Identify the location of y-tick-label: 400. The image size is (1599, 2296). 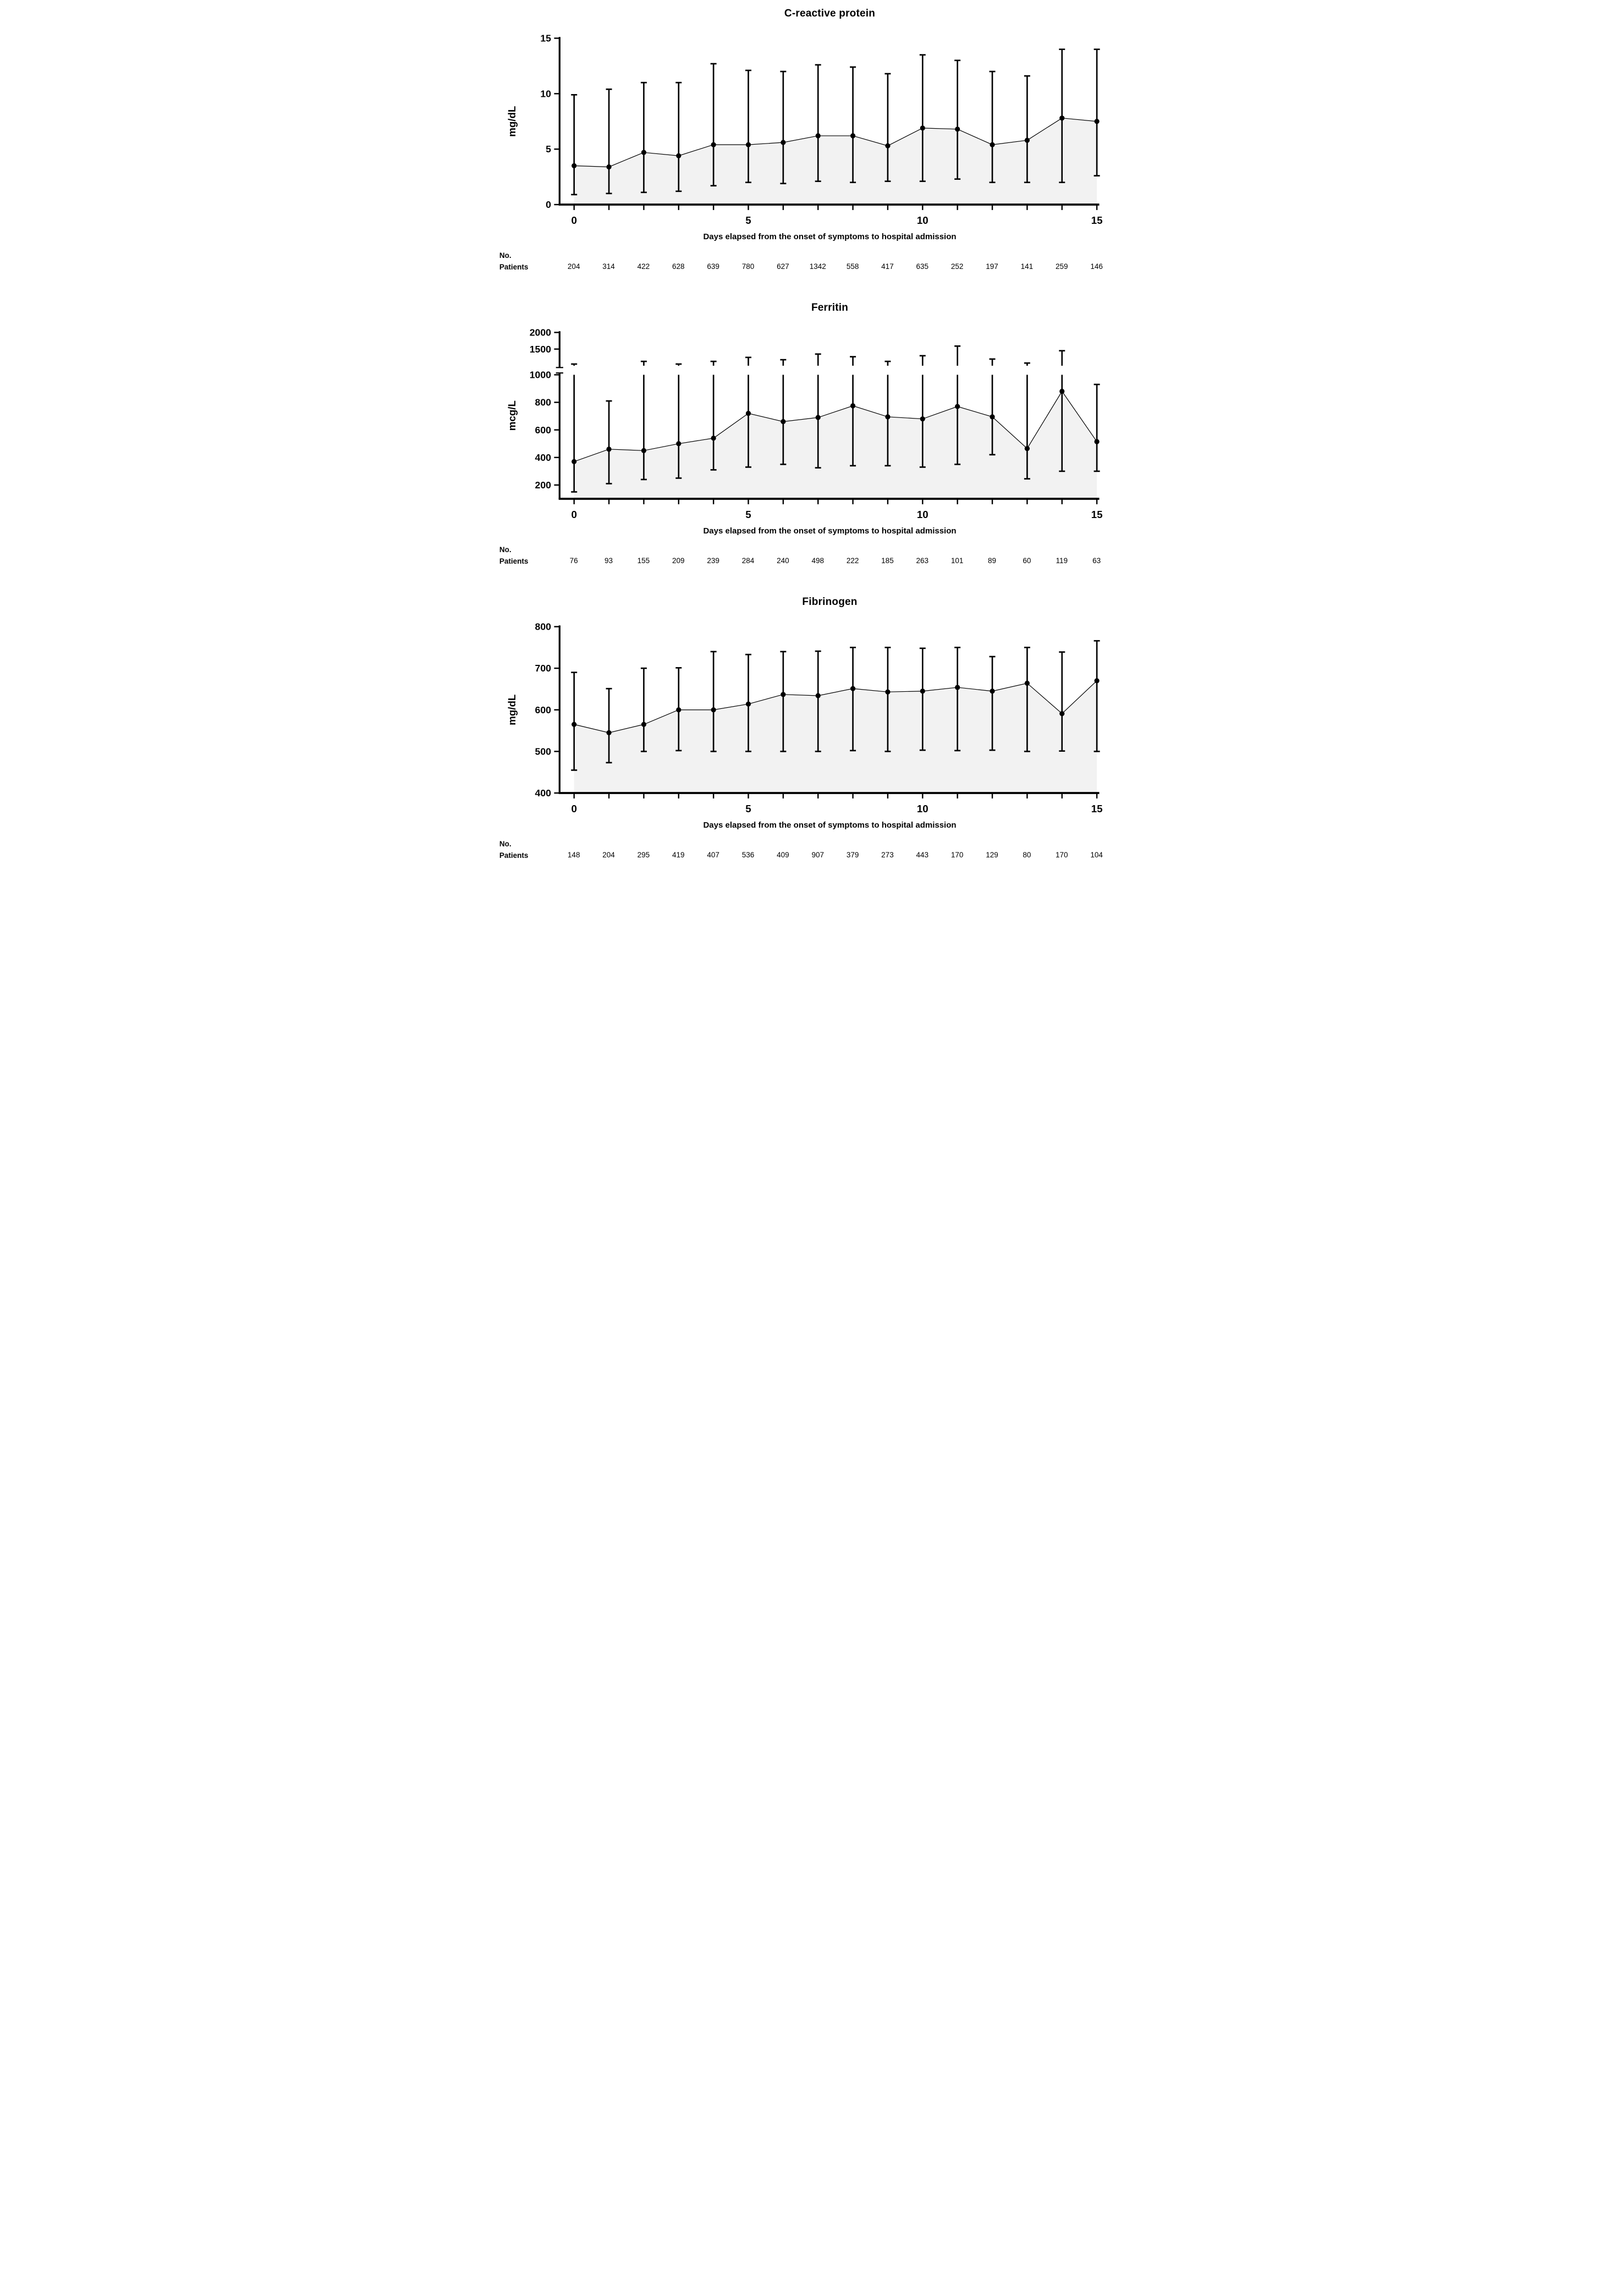
(543, 458).